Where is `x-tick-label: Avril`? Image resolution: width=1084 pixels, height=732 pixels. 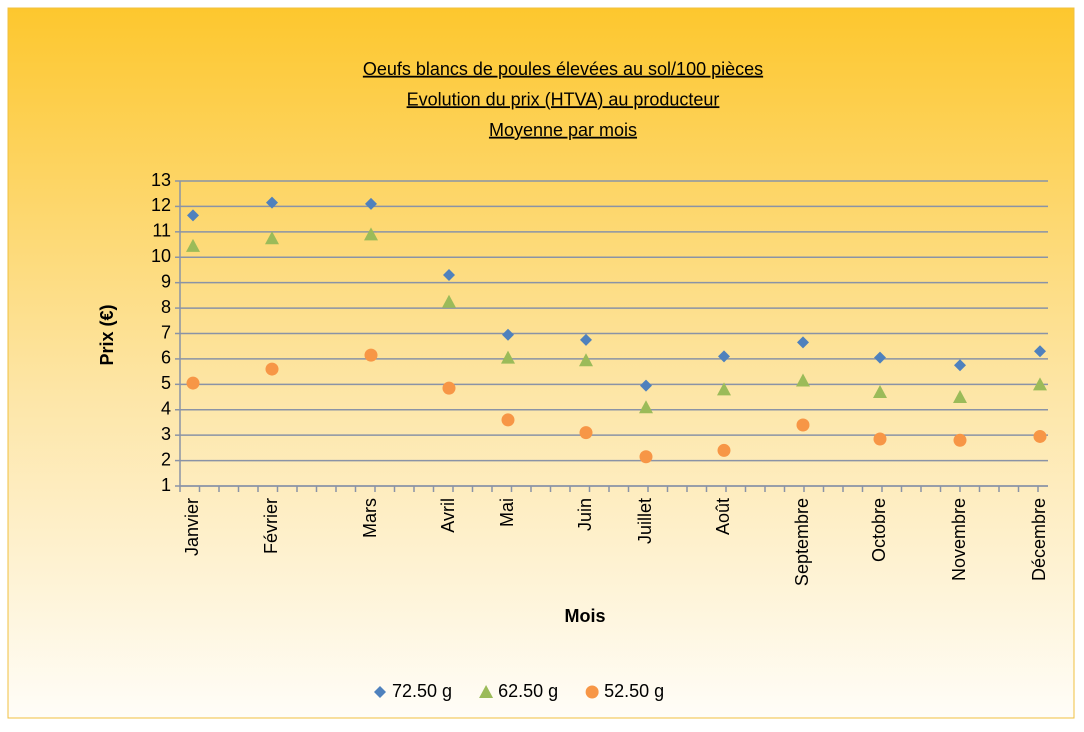 x-tick-label: Avril is located at coordinates (448, 515).